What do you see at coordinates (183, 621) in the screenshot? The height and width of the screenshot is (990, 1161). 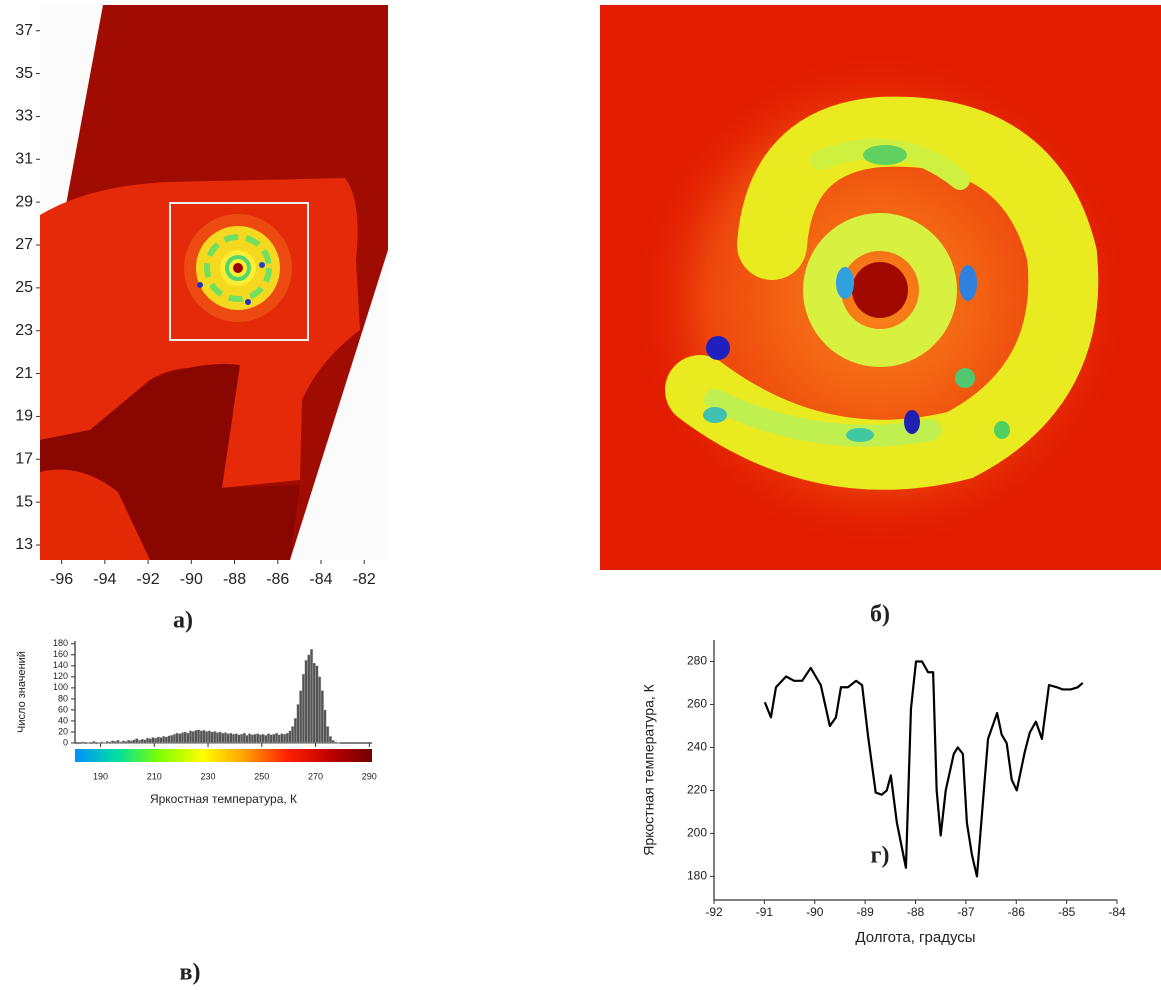 I see `panel-caption: а)` at bounding box center [183, 621].